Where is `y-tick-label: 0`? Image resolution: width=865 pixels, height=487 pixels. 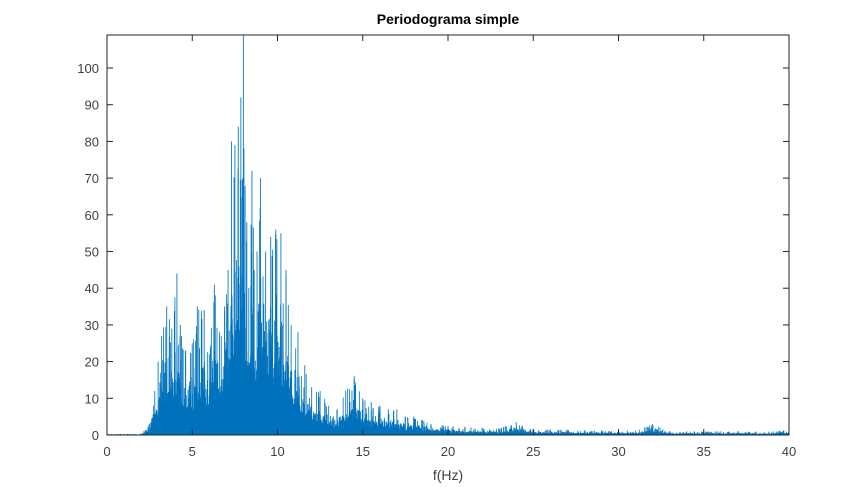 y-tick-label: 0 is located at coordinates (95, 435).